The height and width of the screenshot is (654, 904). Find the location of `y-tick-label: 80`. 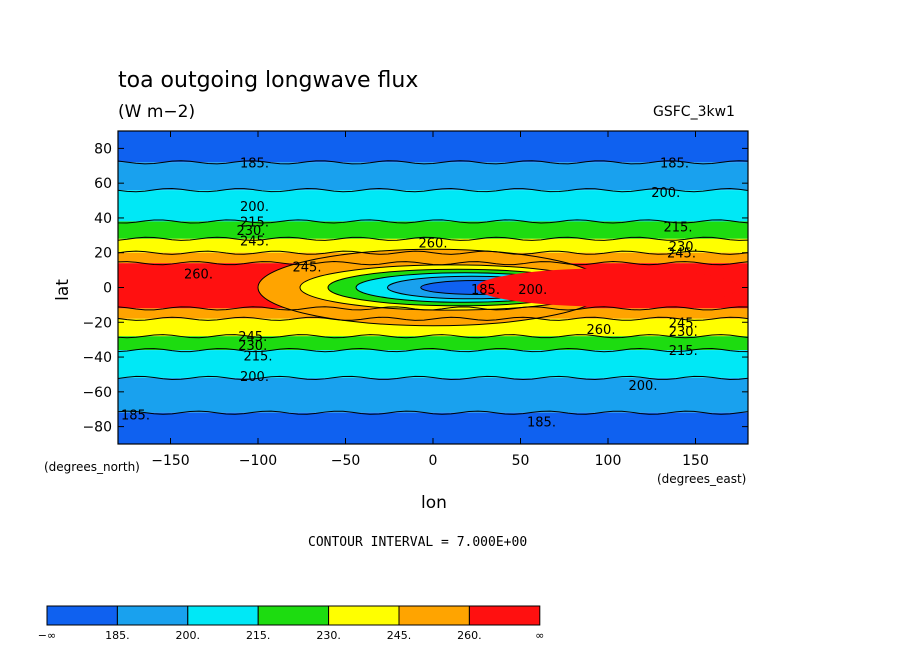

y-tick-label: 80 is located at coordinates (103, 149).